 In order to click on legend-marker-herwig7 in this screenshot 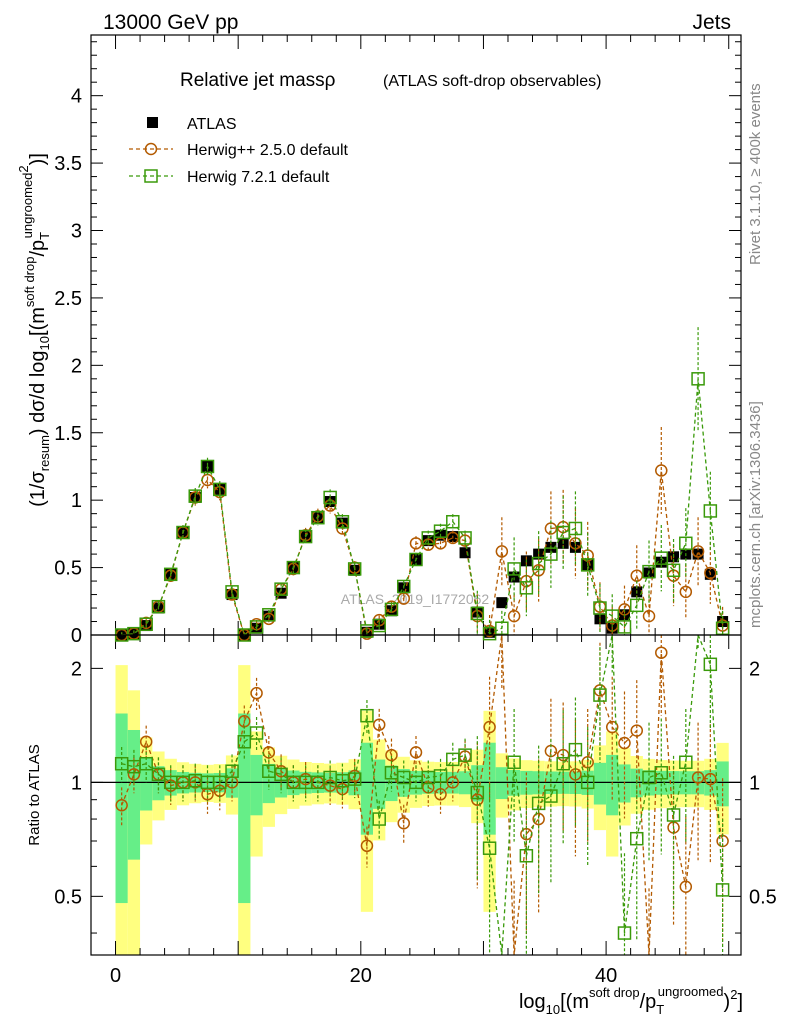, I will do `click(151, 176)`.